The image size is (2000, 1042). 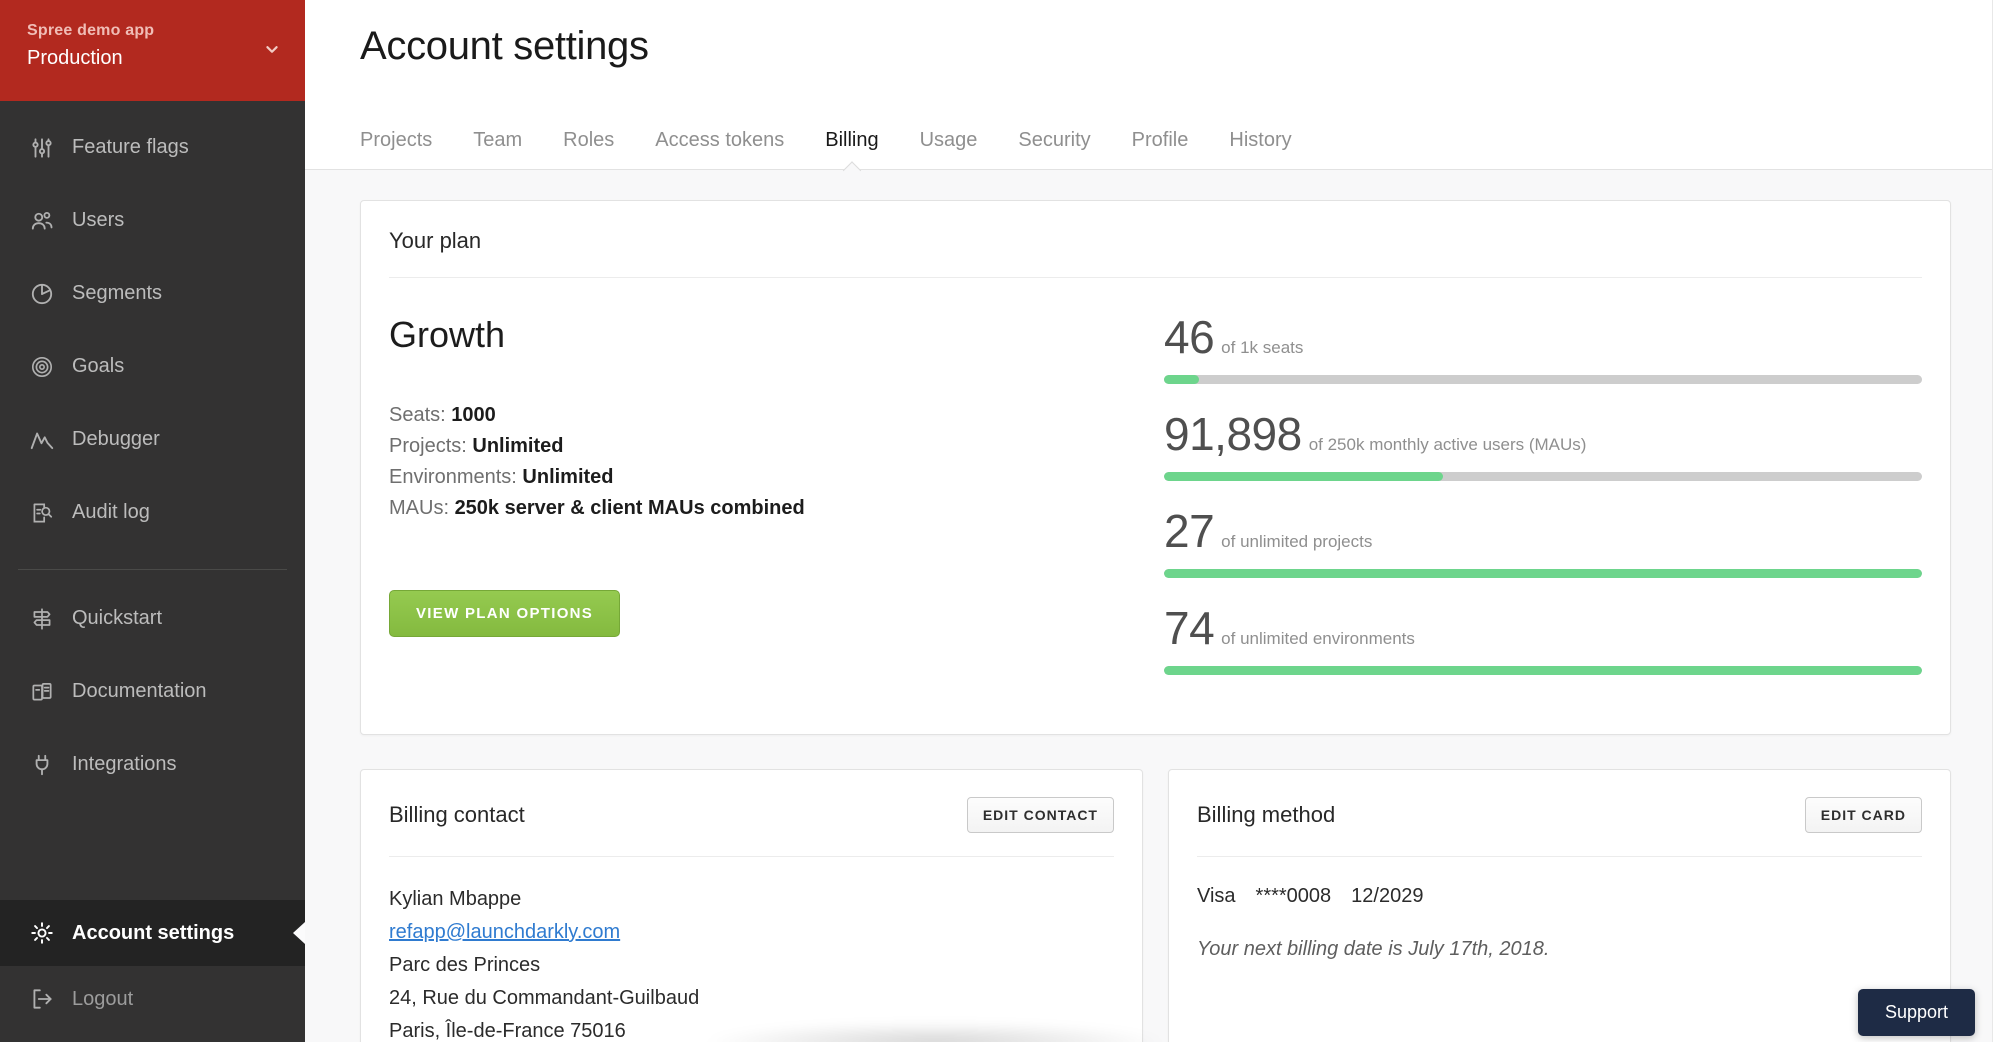 I want to click on contact-name: Kylian Mbappe, so click(x=455, y=899).